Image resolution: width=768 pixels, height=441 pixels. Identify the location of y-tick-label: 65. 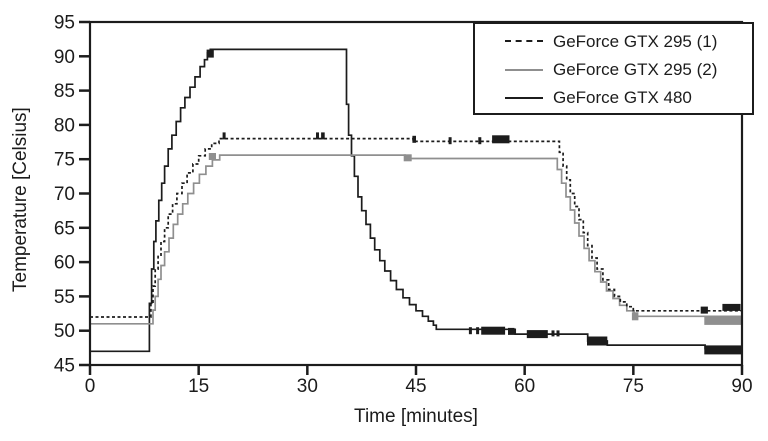
(64, 228).